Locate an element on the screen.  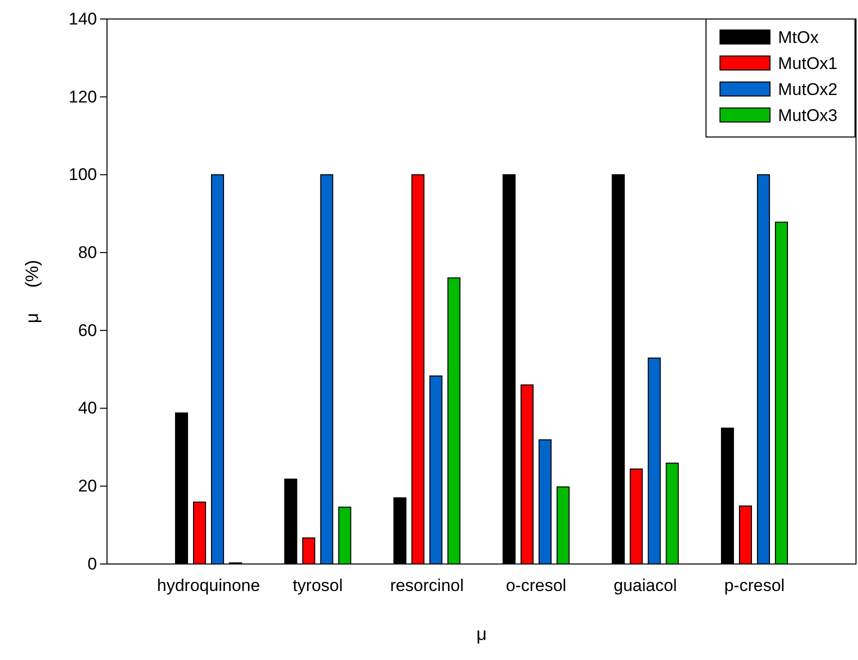
y-tick-label: 20 is located at coordinates (87, 486).